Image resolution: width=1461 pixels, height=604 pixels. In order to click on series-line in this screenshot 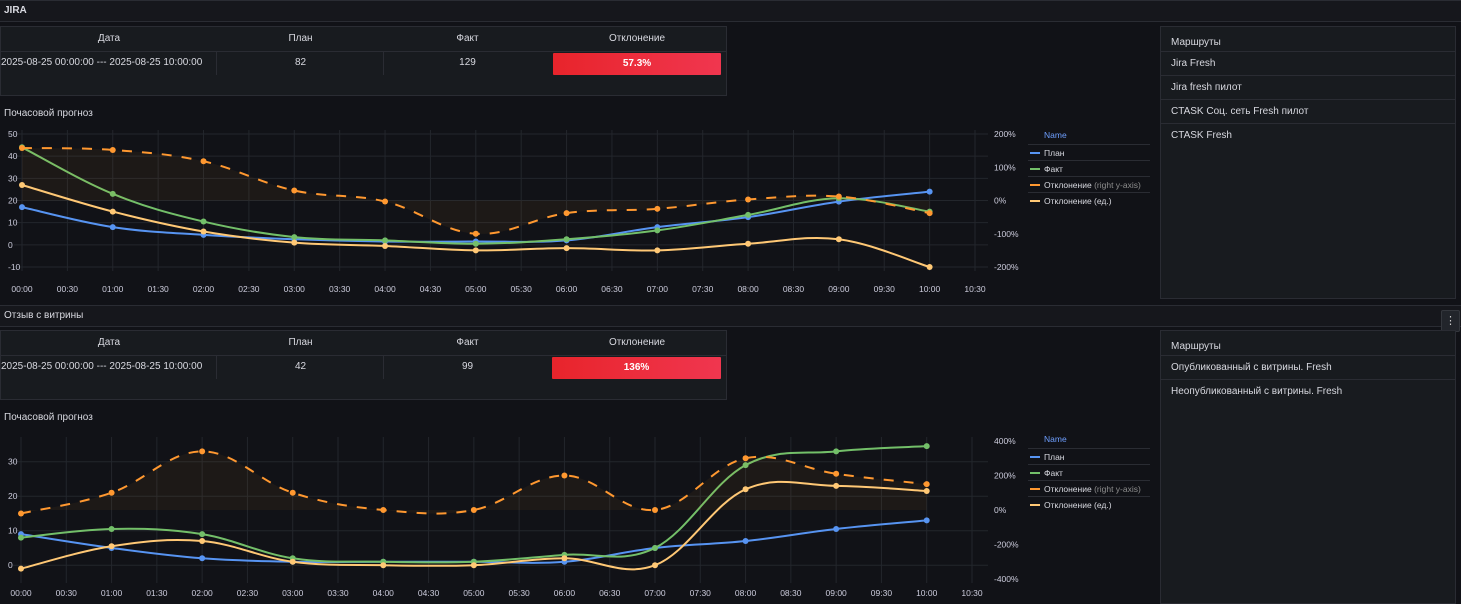, I will do `click(473, 482)`.